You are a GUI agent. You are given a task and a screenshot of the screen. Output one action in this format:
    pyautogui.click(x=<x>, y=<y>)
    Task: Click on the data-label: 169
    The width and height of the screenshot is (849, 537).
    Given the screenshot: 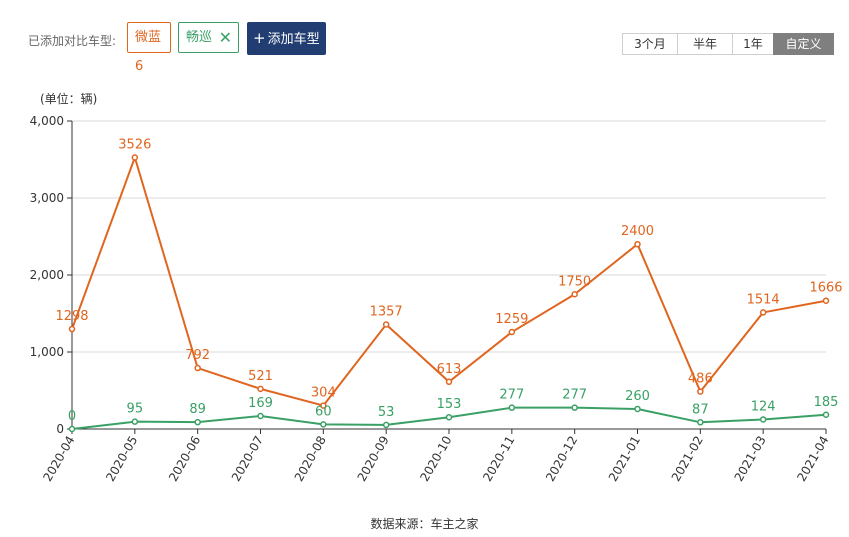 What is the action you would take?
    pyautogui.click(x=260, y=403)
    